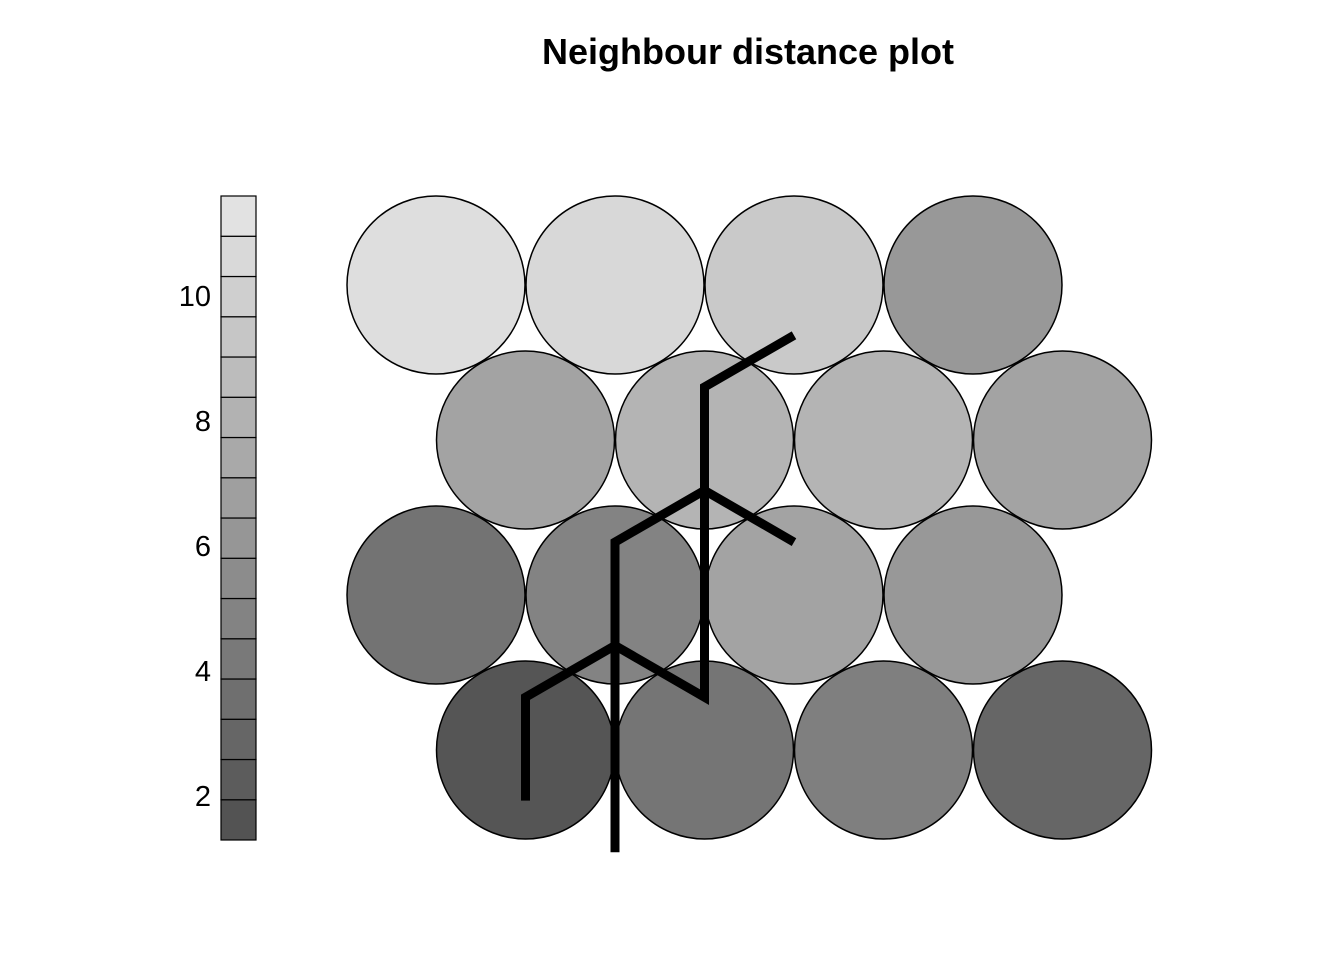  Describe the element at coordinates (203, 422) in the screenshot. I see `colorbar-tick-label: 8` at that location.